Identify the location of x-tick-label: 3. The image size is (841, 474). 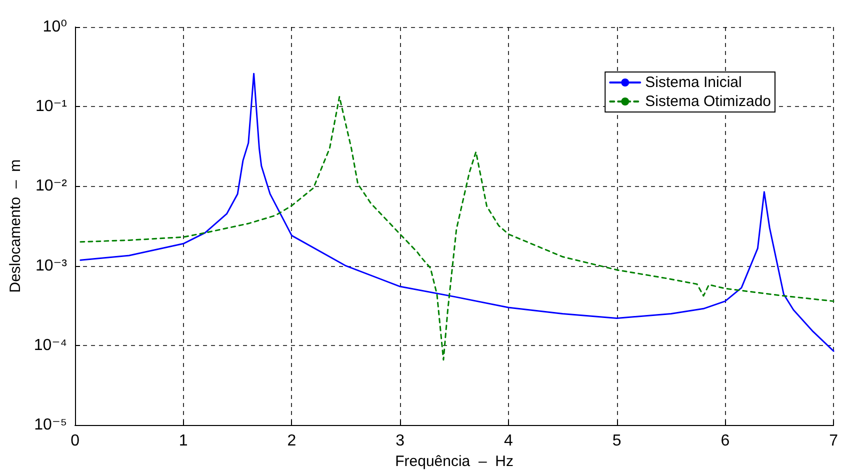
(400, 441).